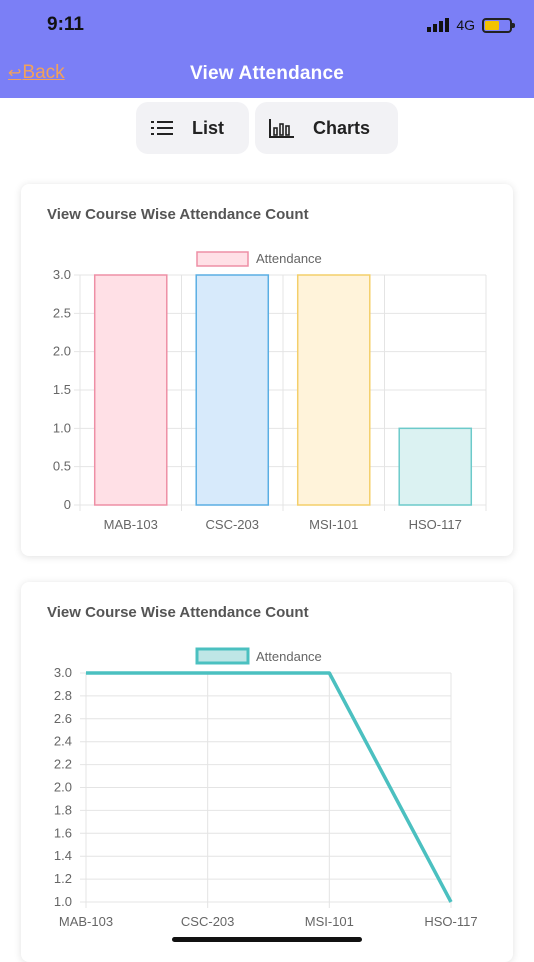  Describe the element at coordinates (63, 695) in the screenshot. I see `y-tick-label: 2.8` at that location.